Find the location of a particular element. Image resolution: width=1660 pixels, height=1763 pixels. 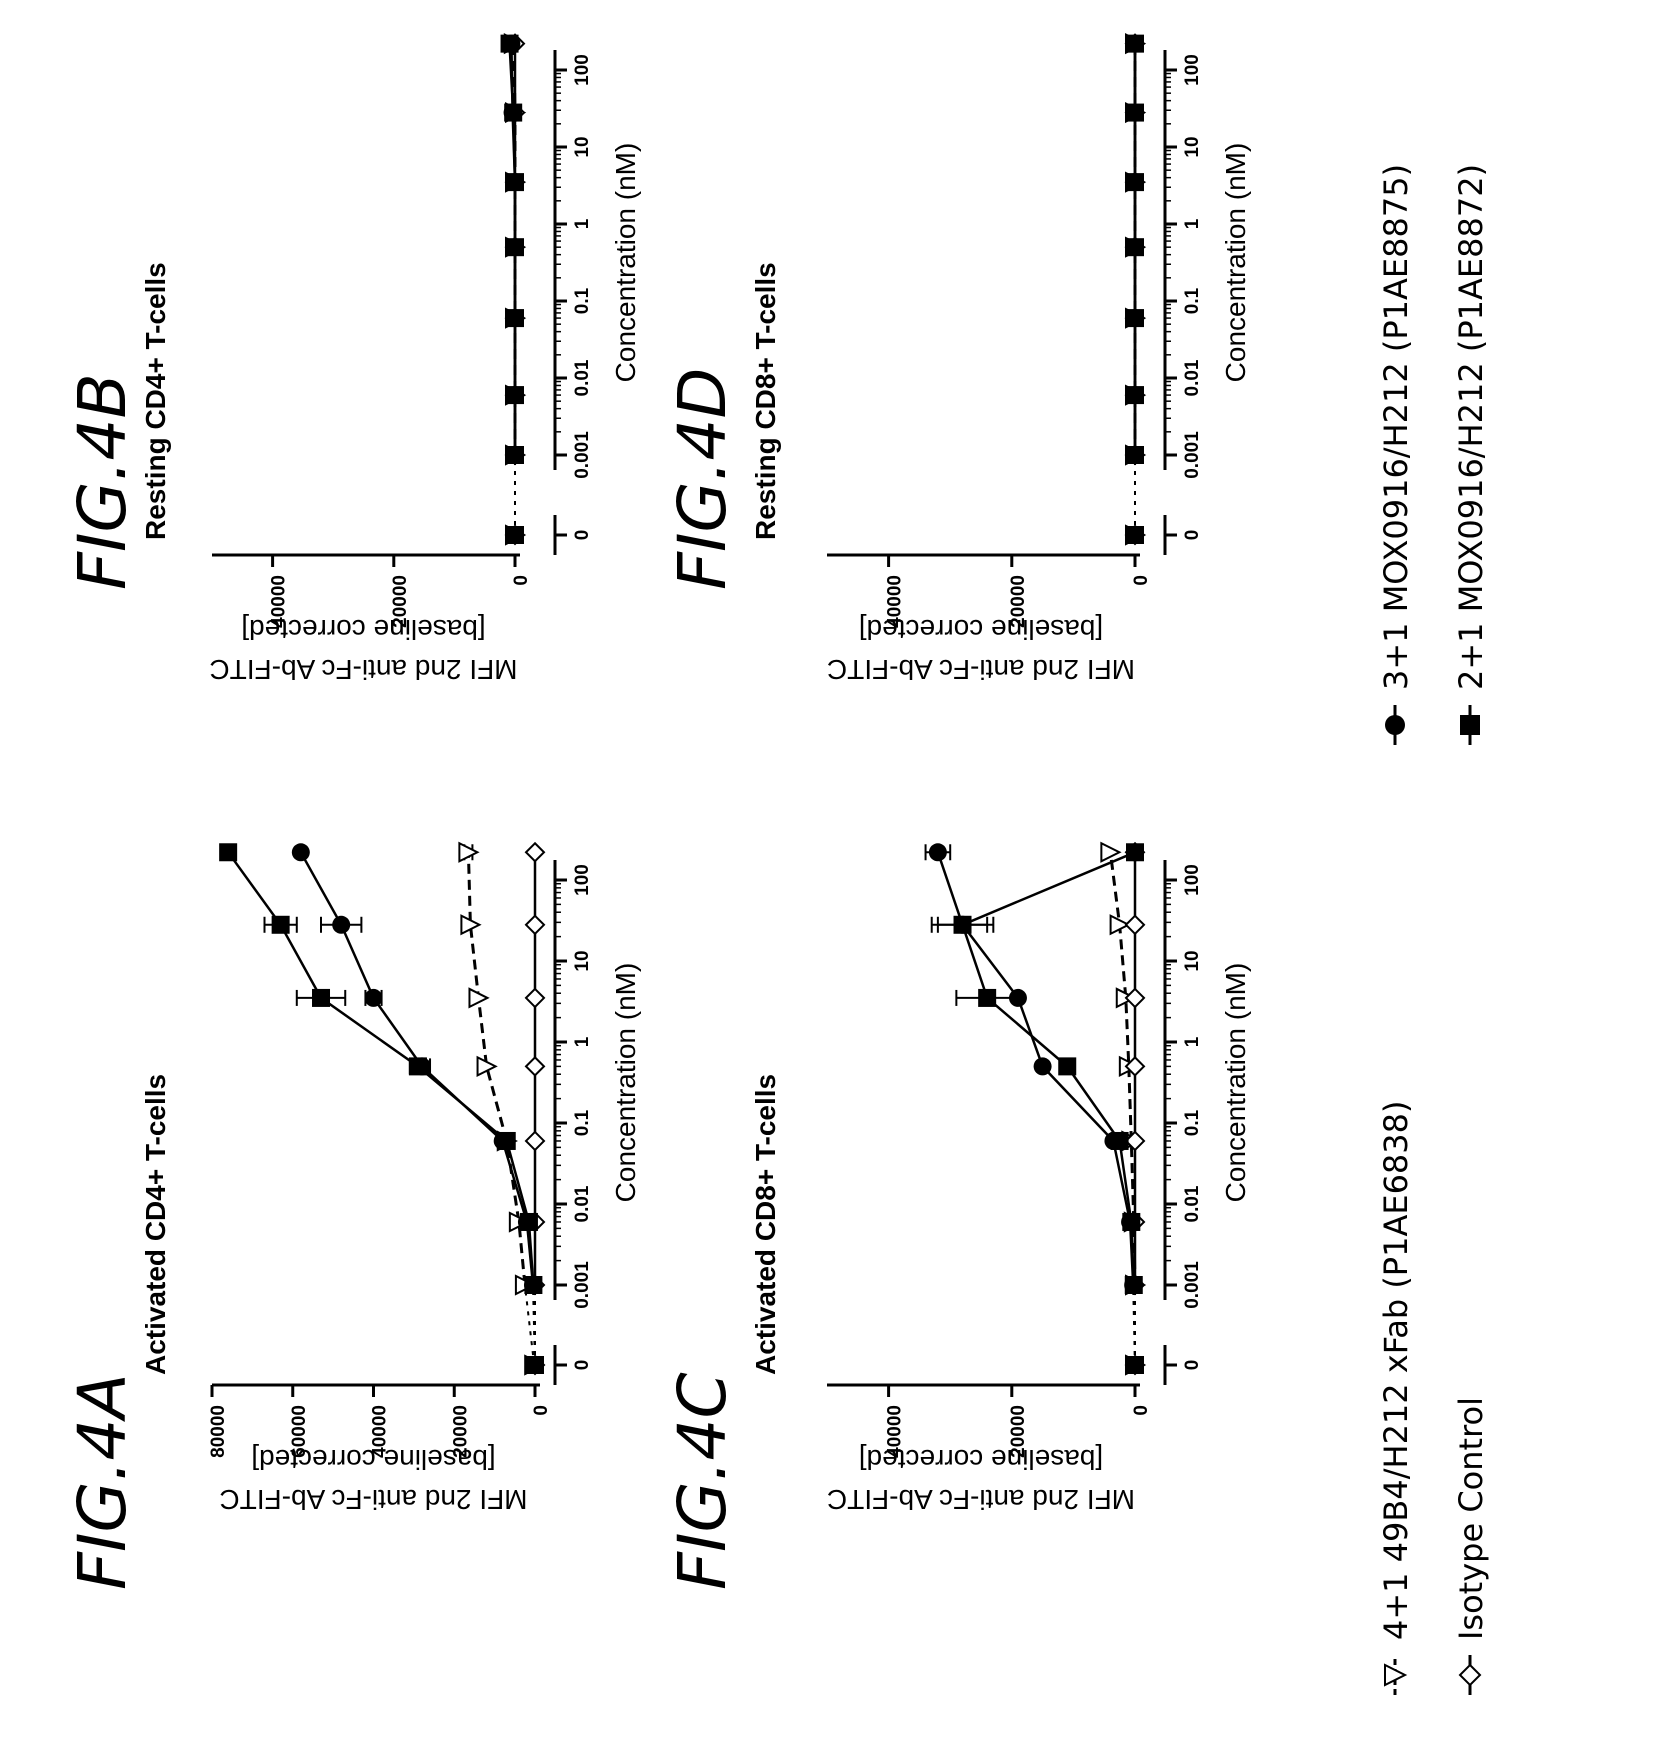

panel-label: FIG.4C is located at coordinates (702, 1481).